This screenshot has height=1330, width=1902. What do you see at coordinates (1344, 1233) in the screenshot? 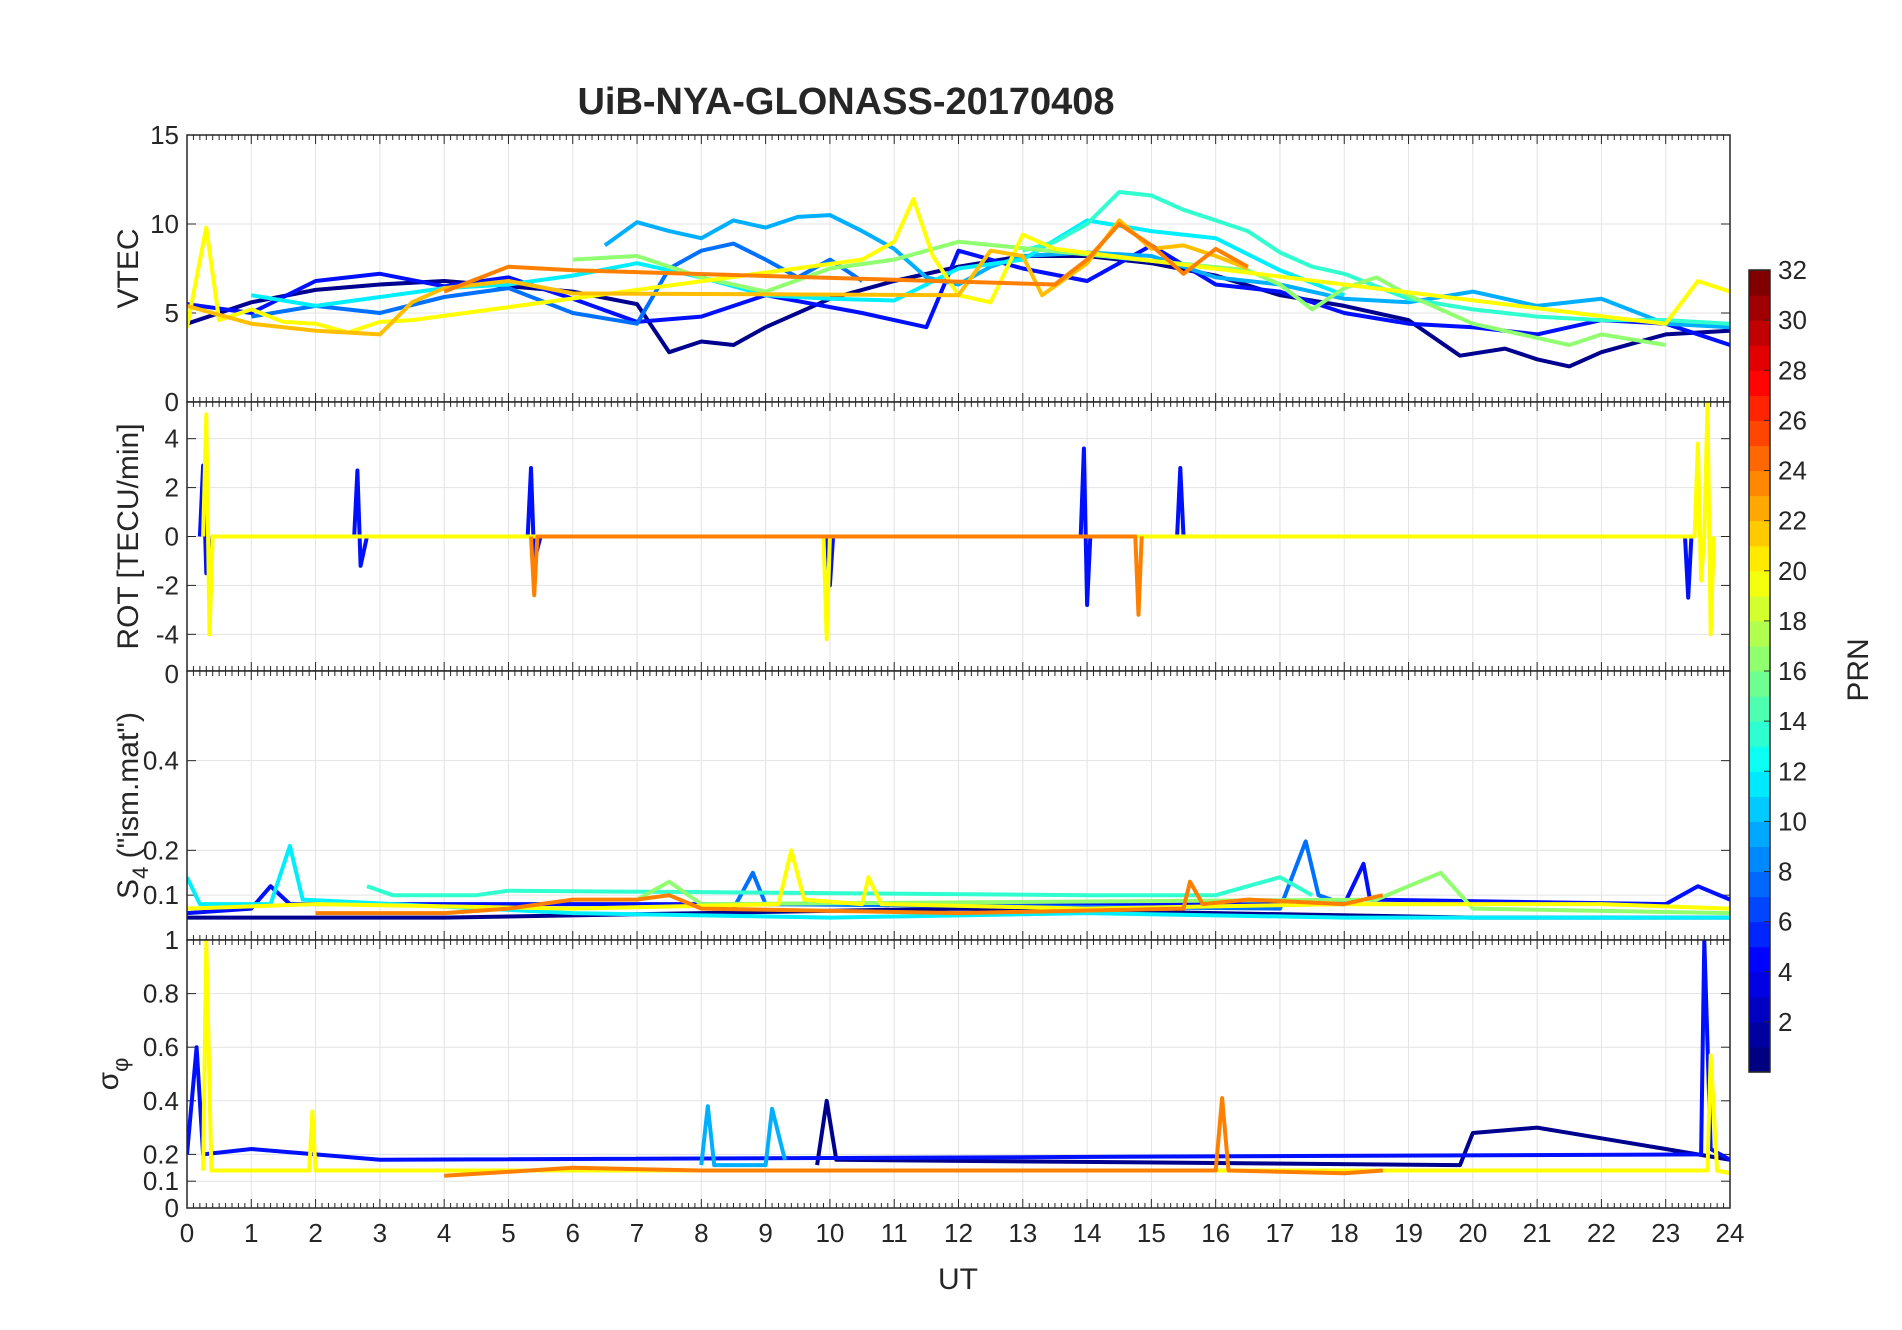
I see `x-tick-label: 18` at bounding box center [1344, 1233].